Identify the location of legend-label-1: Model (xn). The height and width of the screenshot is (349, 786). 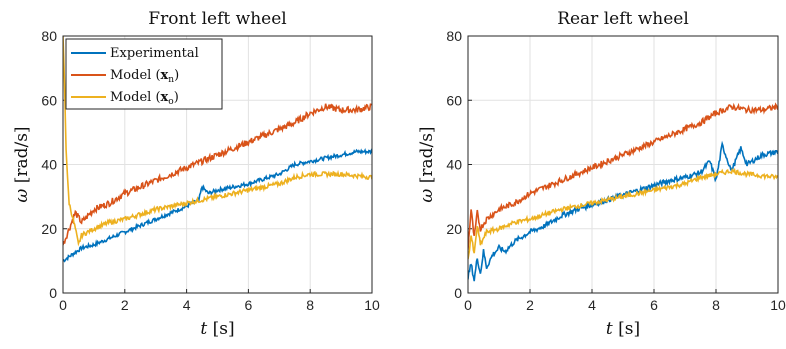
(144, 76).